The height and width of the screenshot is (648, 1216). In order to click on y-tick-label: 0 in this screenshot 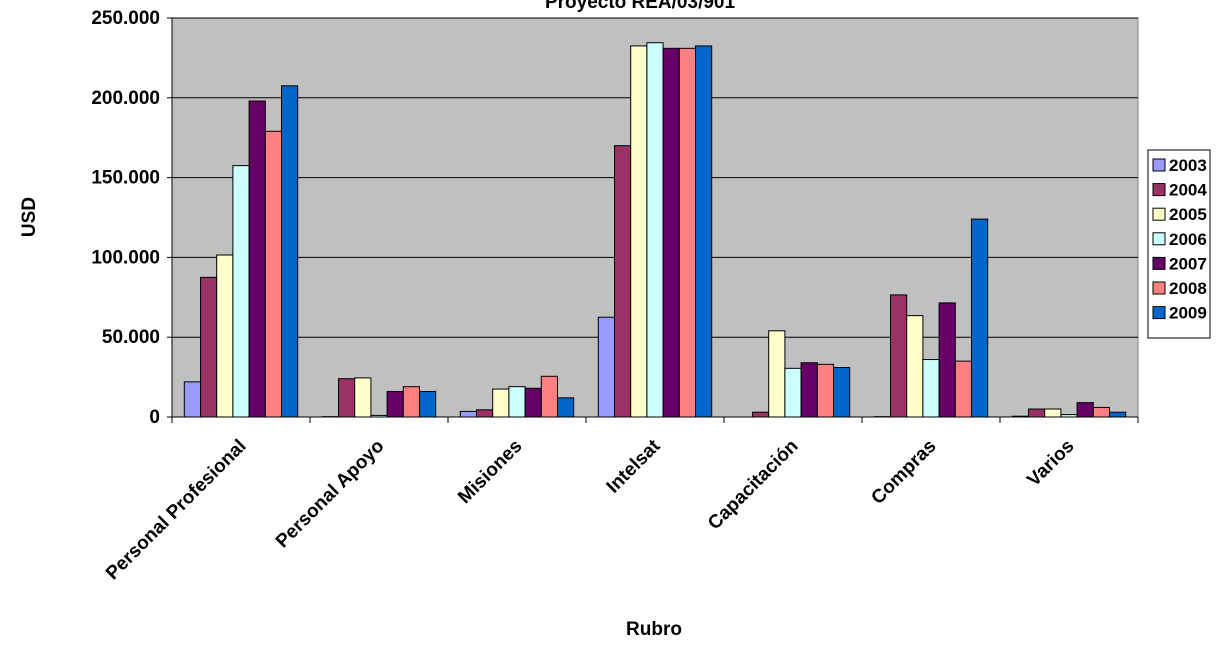, I will do `click(154, 417)`.